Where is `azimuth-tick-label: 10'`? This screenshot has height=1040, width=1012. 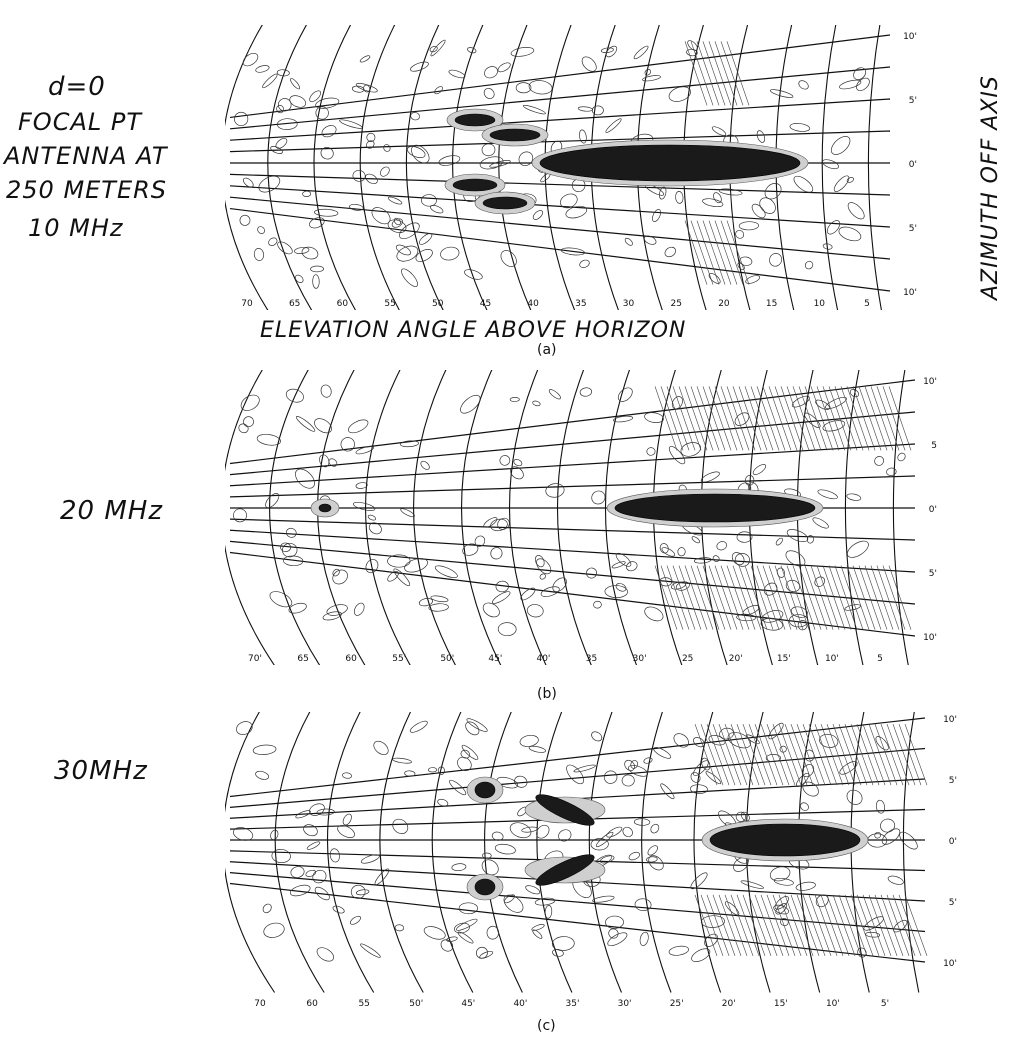 azimuth-tick-label: 10' is located at coordinates (910, 293).